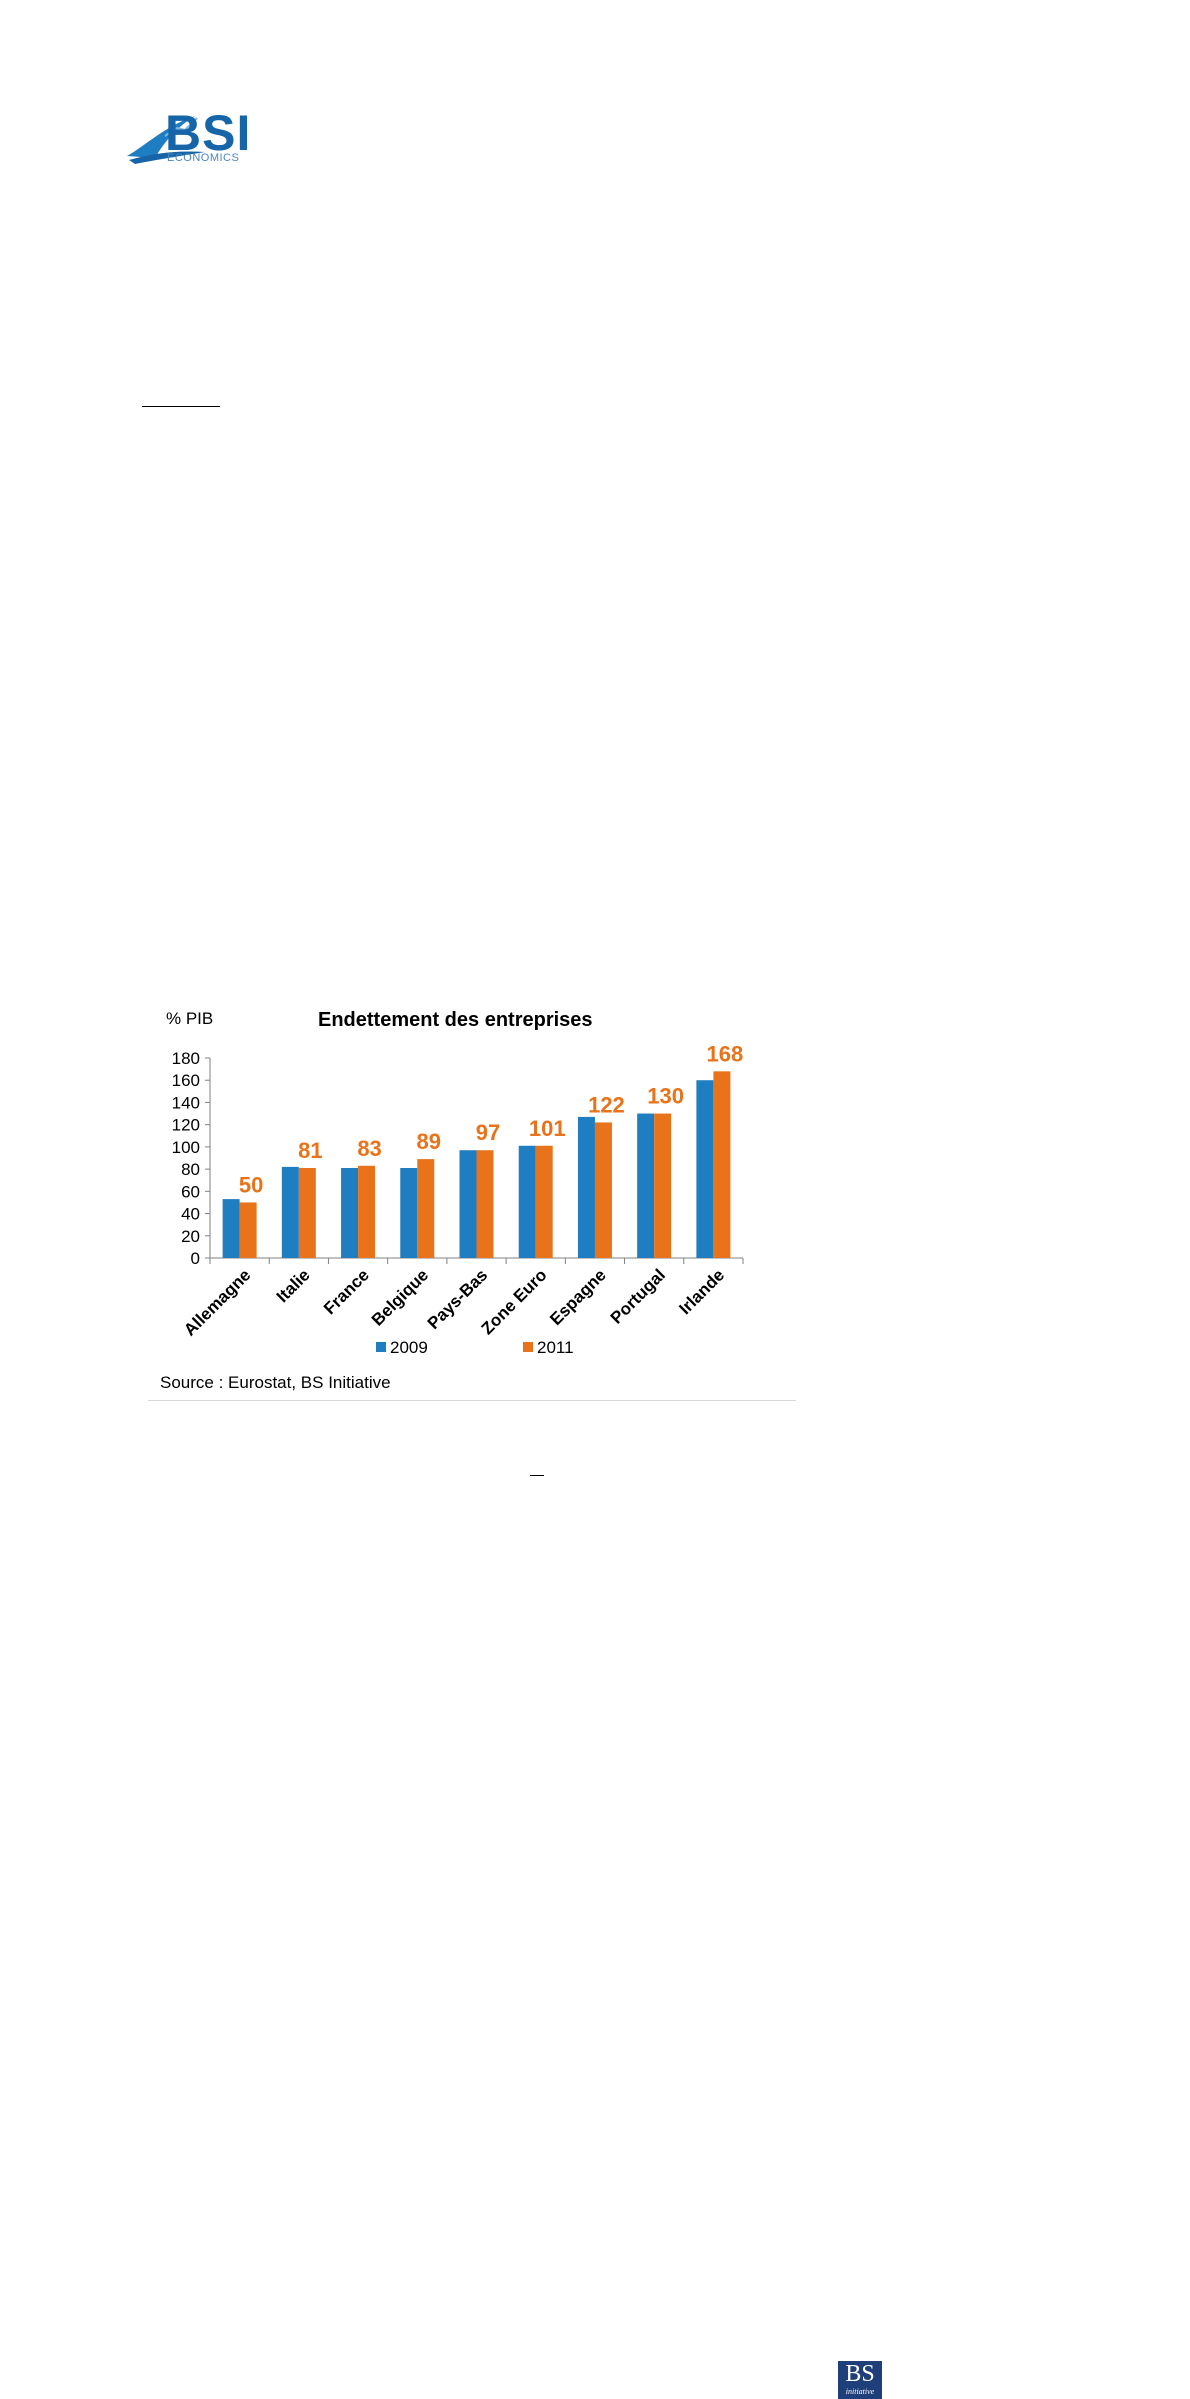 This screenshot has width=1190, height=2399. What do you see at coordinates (369, 1148) in the screenshot?
I see `data-label: 83` at bounding box center [369, 1148].